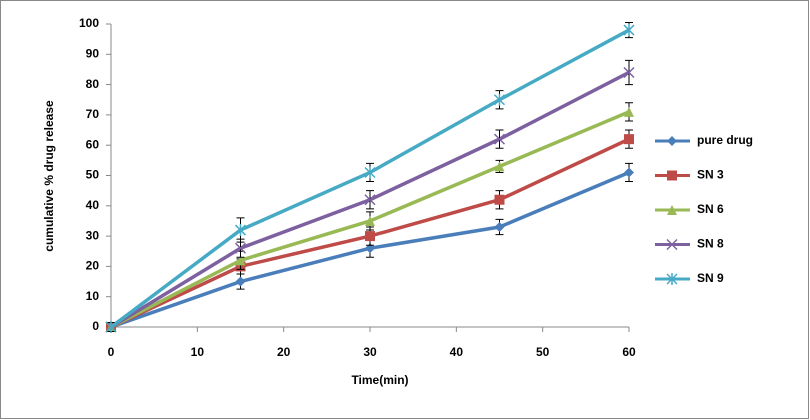  Describe the element at coordinates (710, 175) in the screenshot. I see `legend-label: SN 3` at that location.